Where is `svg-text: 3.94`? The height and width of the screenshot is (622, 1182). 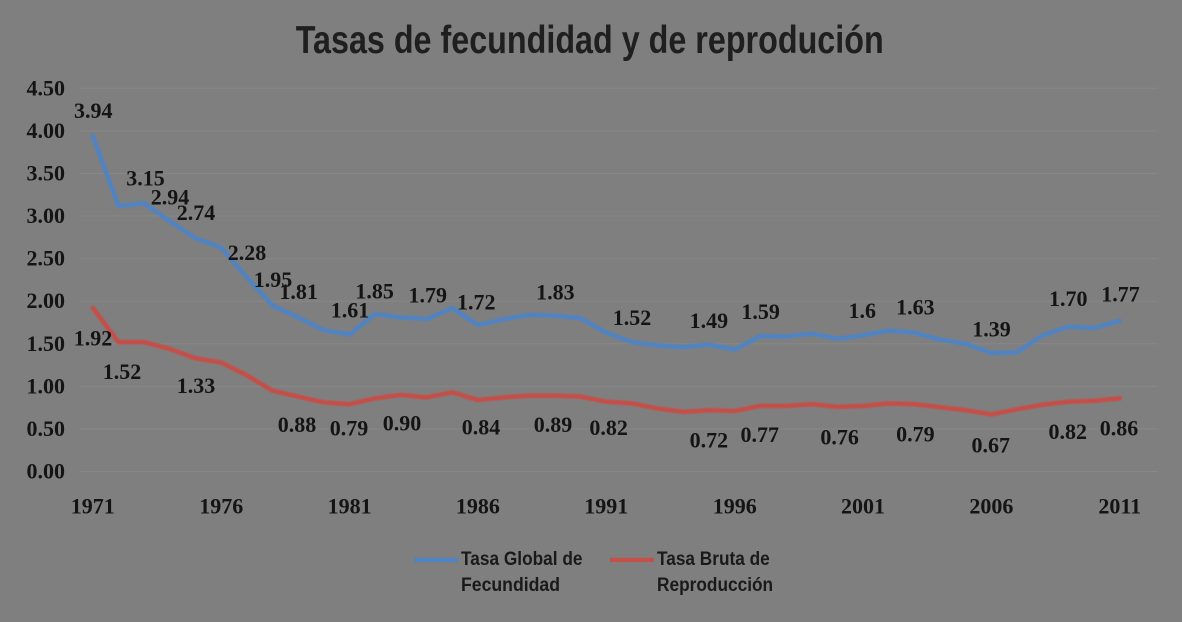
svg-text: 3.94 is located at coordinates (93, 110).